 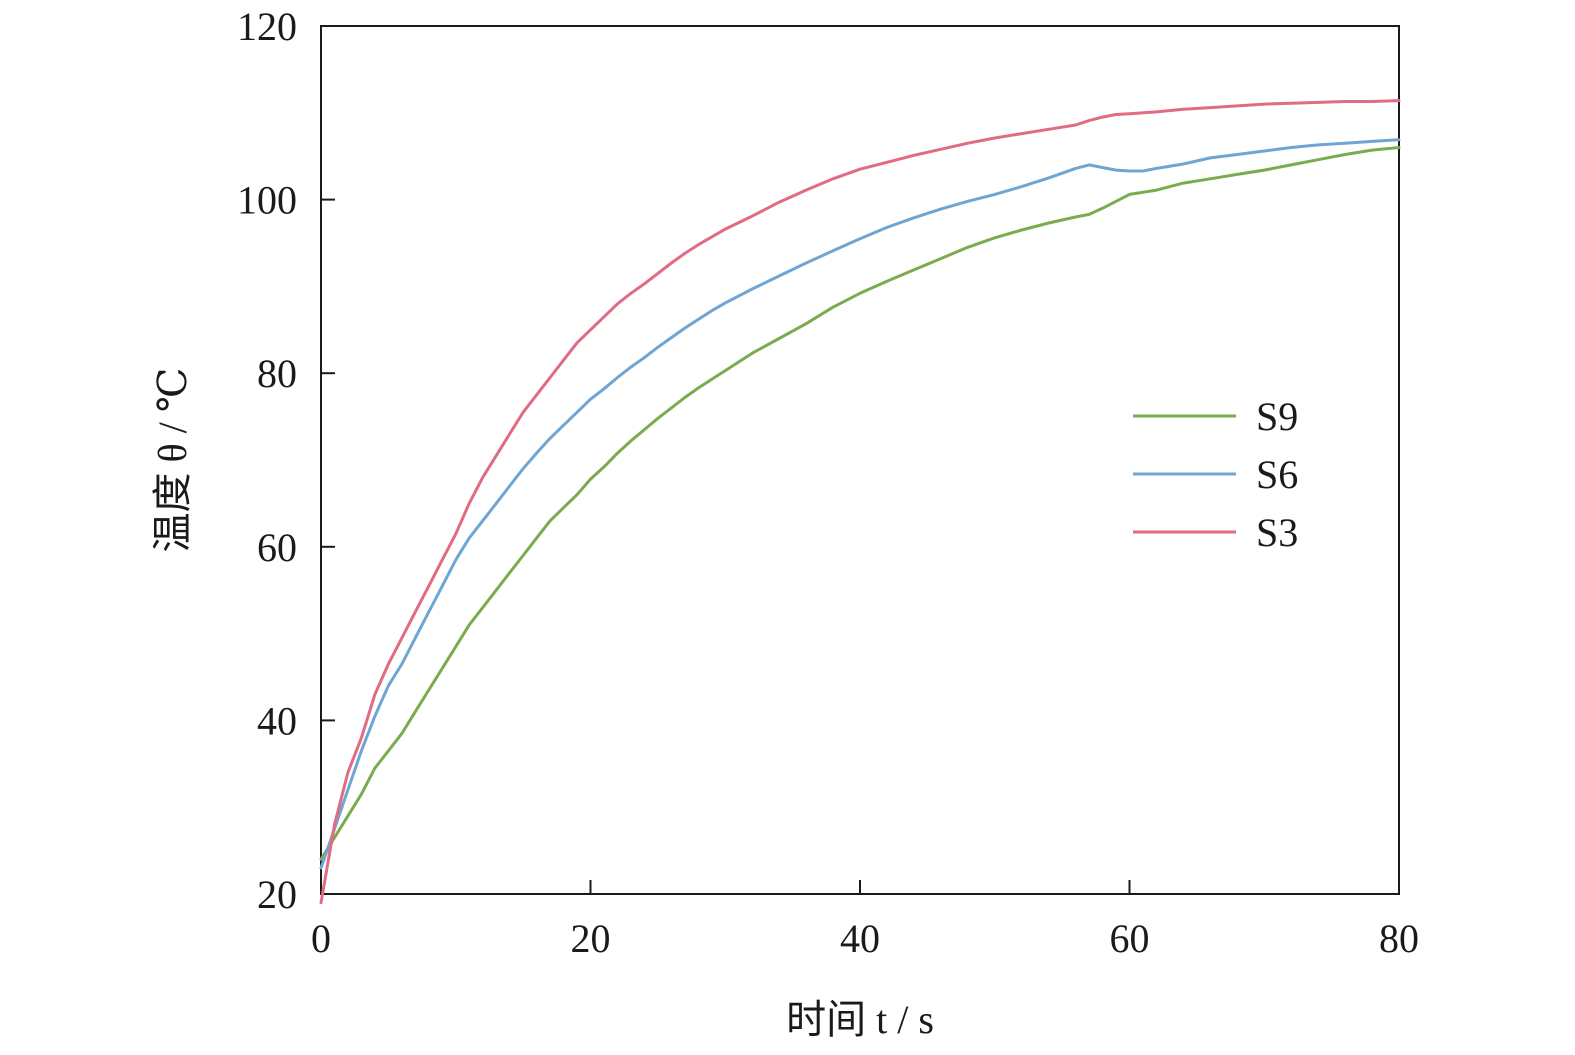 What do you see at coordinates (860, 938) in the screenshot?
I see `x-tick-label: 40` at bounding box center [860, 938].